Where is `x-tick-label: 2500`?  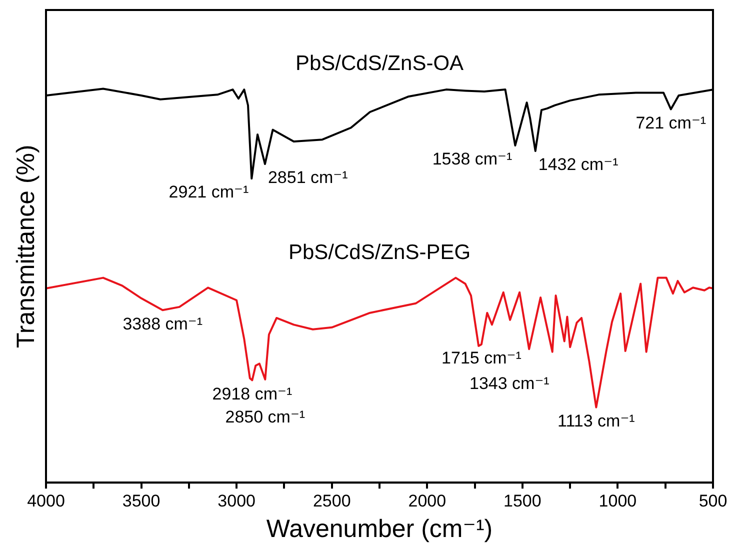 x-tick-label: 2500 is located at coordinates (331, 500).